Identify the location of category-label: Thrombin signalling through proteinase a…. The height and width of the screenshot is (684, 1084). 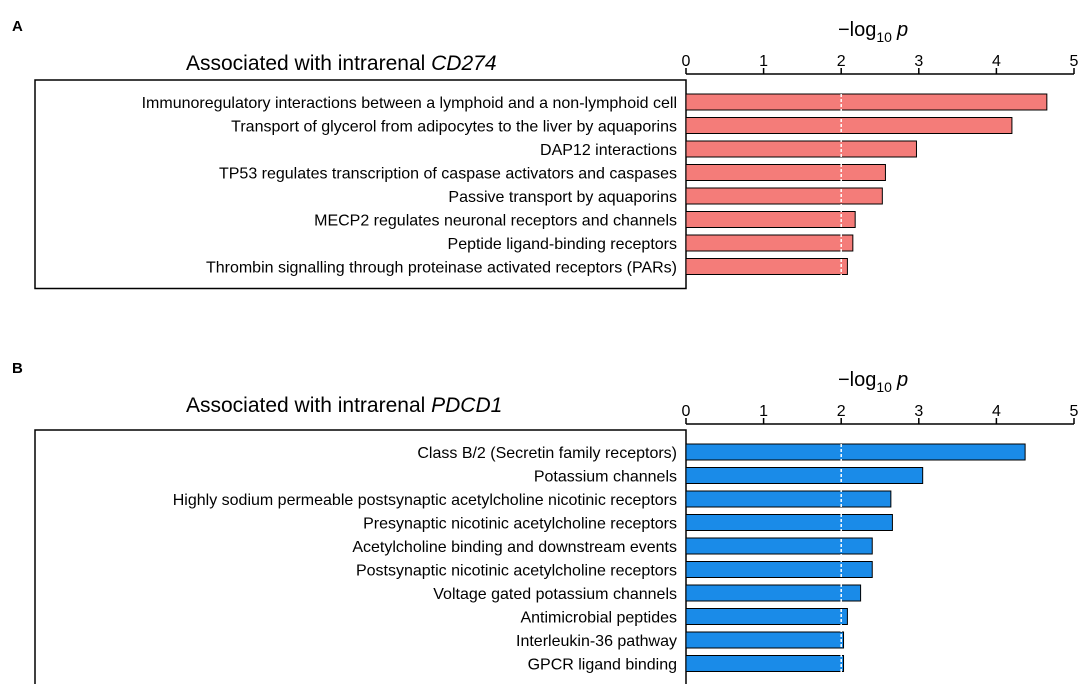
(441, 268).